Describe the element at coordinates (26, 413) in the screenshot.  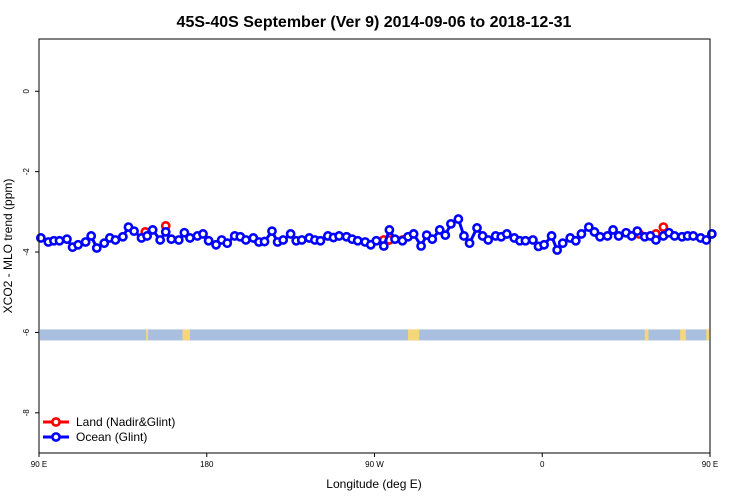
I see `y-tick-label-4: -8` at that location.